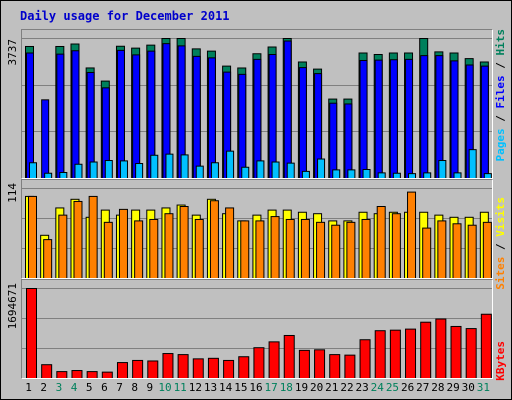  What do you see at coordinates (210, 387) in the screenshot?
I see `day-label: 13` at bounding box center [210, 387].